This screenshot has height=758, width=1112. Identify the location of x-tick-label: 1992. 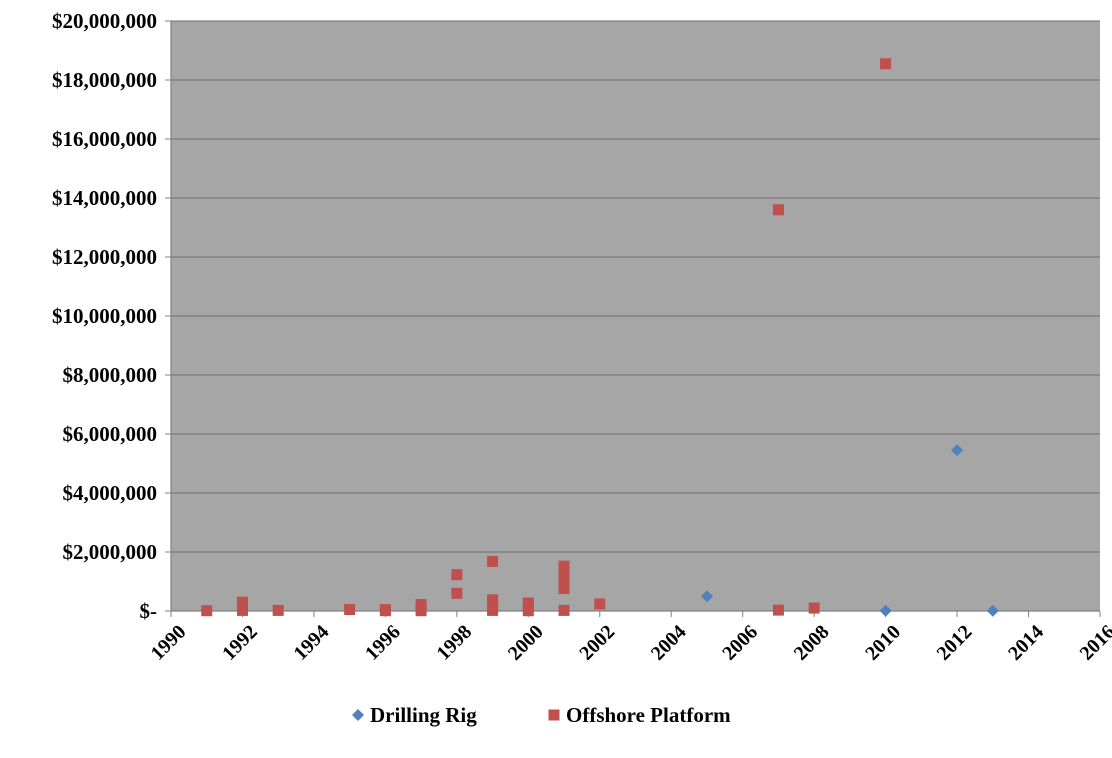
(240, 643).